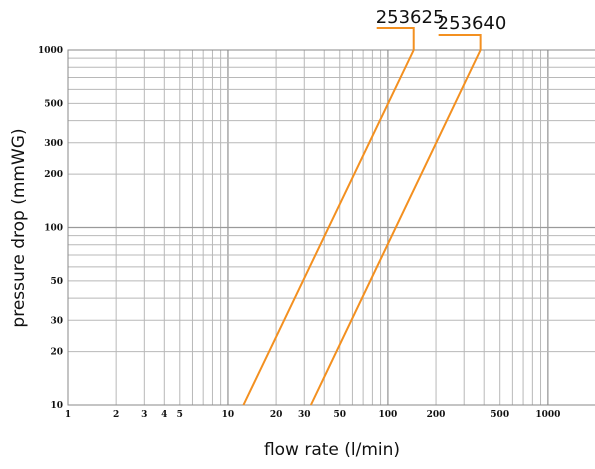  Describe the element at coordinates (313, 415) in the screenshot. I see `x-tick-labels: 1 2 3 4 5 10 20 30 50 100 200 500 1000` at that location.